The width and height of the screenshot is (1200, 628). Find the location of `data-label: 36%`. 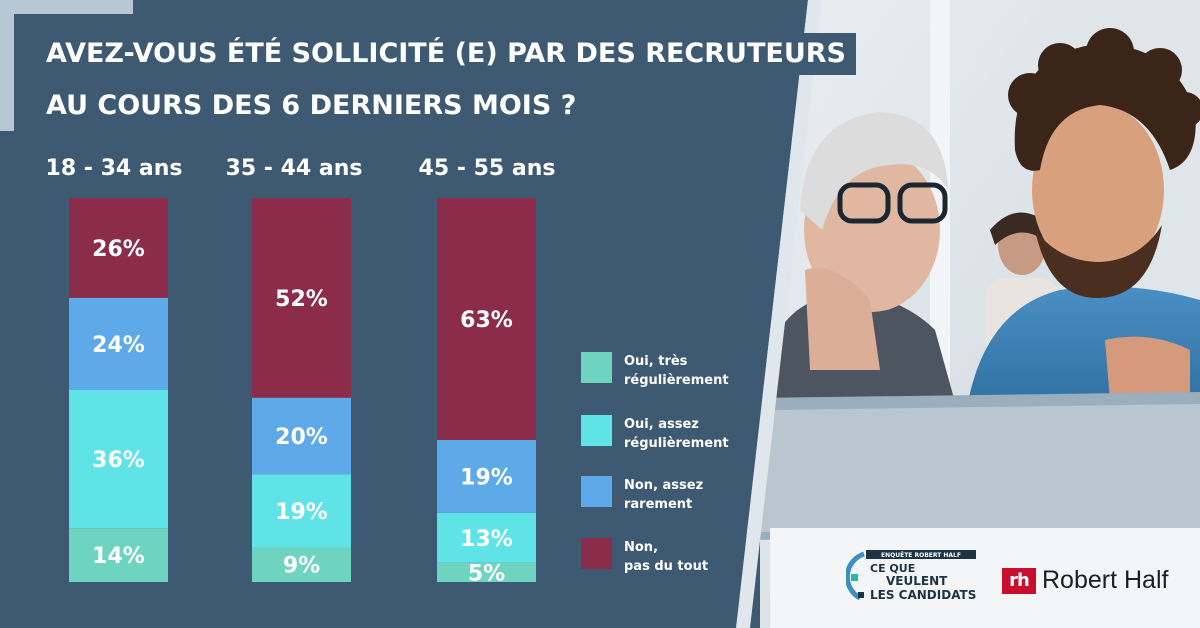

data-label: 36% is located at coordinates (118, 460).